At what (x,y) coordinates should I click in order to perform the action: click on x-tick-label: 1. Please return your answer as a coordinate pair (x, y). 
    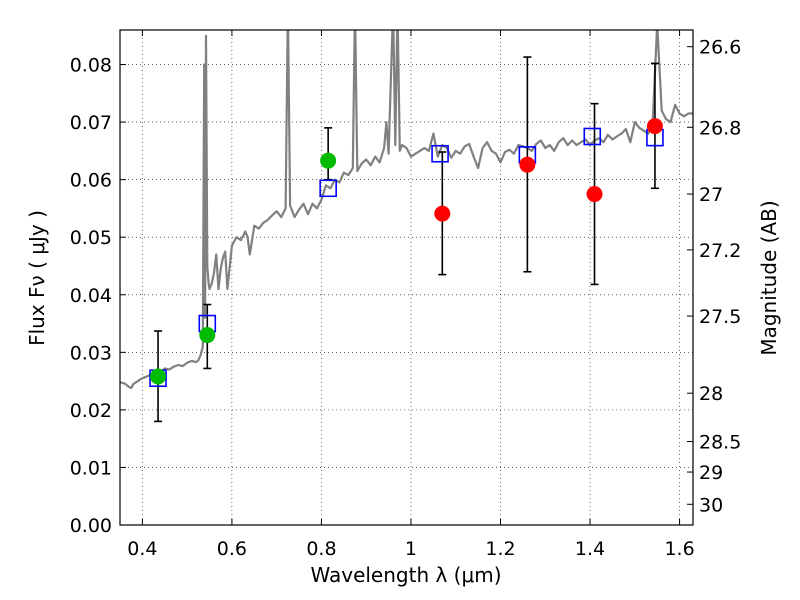
    Looking at the image, I should click on (411, 549).